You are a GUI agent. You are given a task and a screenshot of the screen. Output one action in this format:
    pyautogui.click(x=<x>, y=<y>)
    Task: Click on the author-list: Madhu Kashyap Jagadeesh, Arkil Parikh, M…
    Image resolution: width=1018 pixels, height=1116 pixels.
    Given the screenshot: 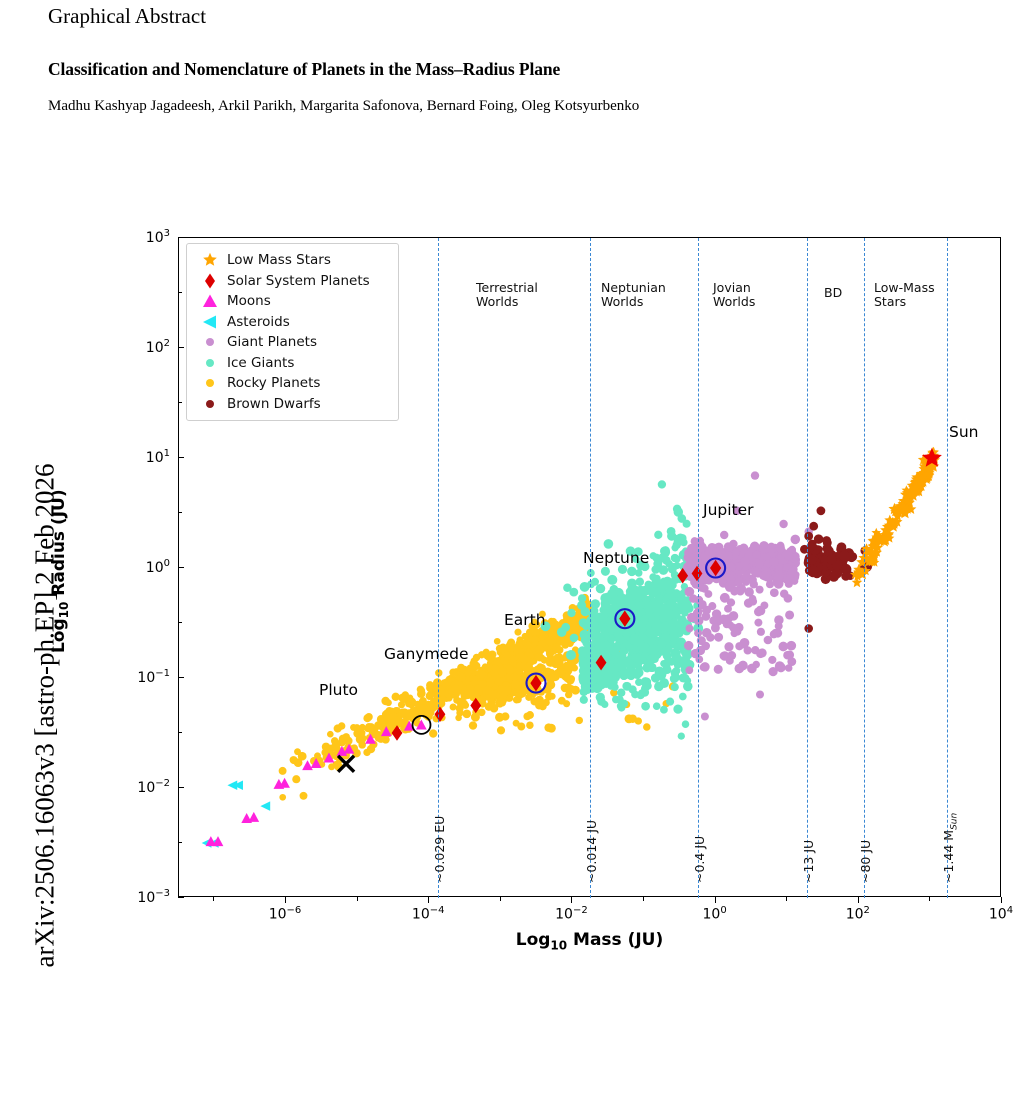 What is the action you would take?
    pyautogui.click(x=344, y=106)
    